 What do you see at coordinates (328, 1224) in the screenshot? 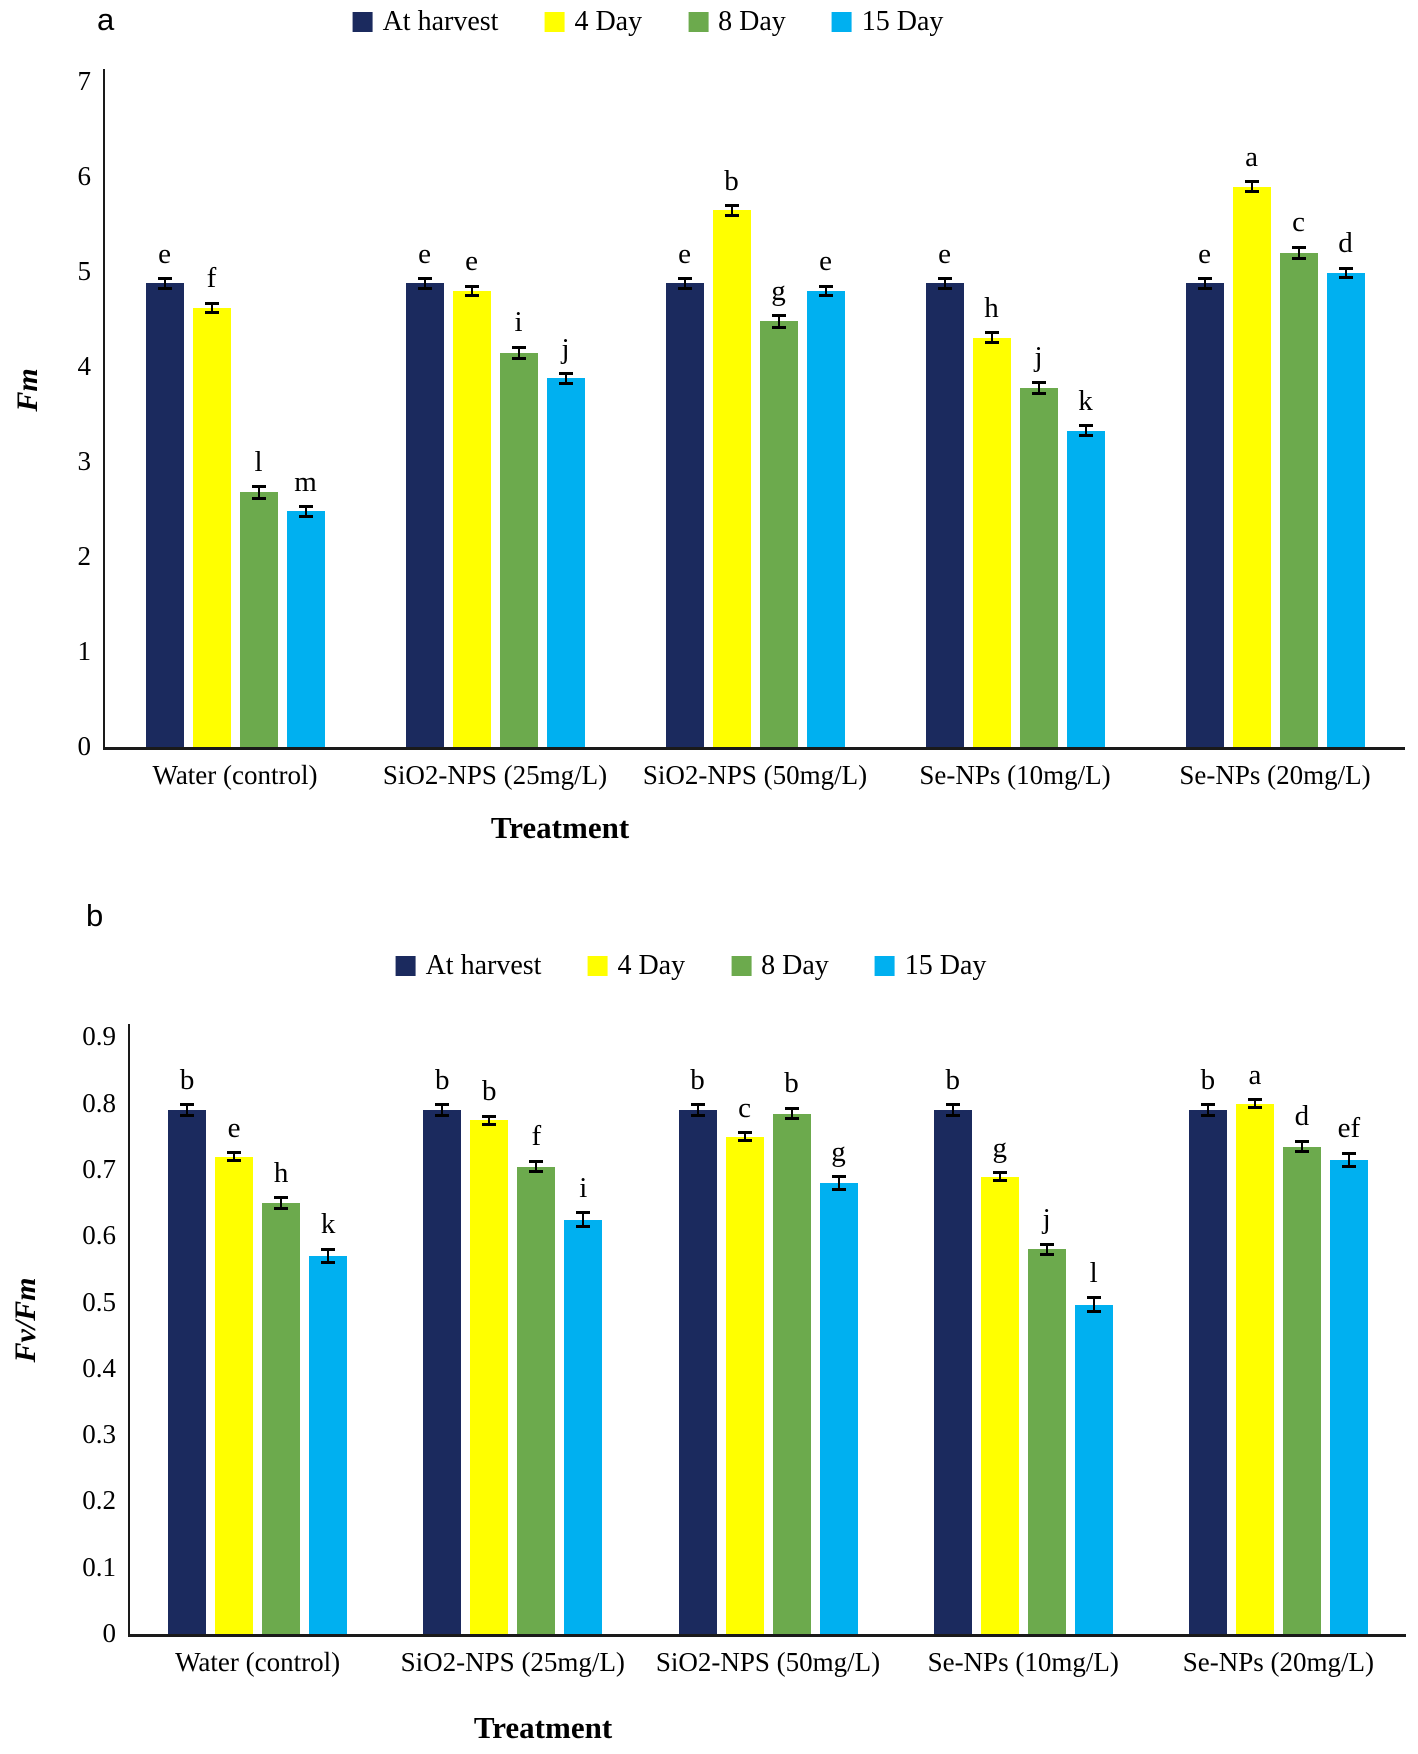
I see `significance-letter: k` at bounding box center [328, 1224].